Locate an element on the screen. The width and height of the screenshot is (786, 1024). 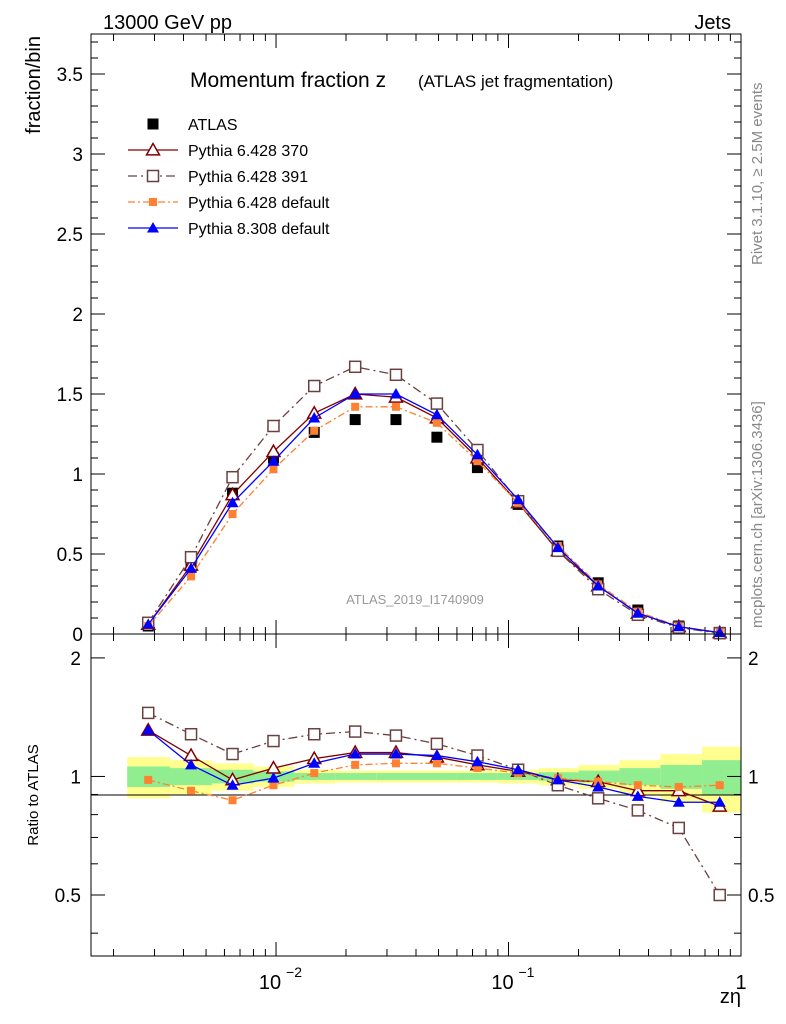
ratio-ytick-label-right: 2 is located at coordinates (753, 659).